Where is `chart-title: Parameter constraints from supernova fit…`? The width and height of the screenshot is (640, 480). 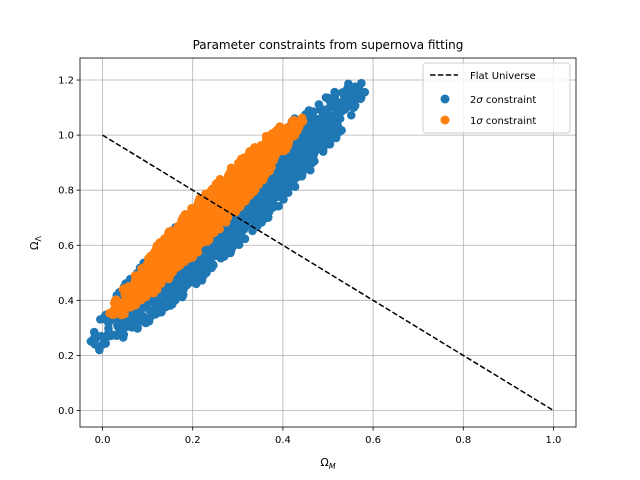 chart-title: Parameter constraints from supernova fit… is located at coordinates (328, 45).